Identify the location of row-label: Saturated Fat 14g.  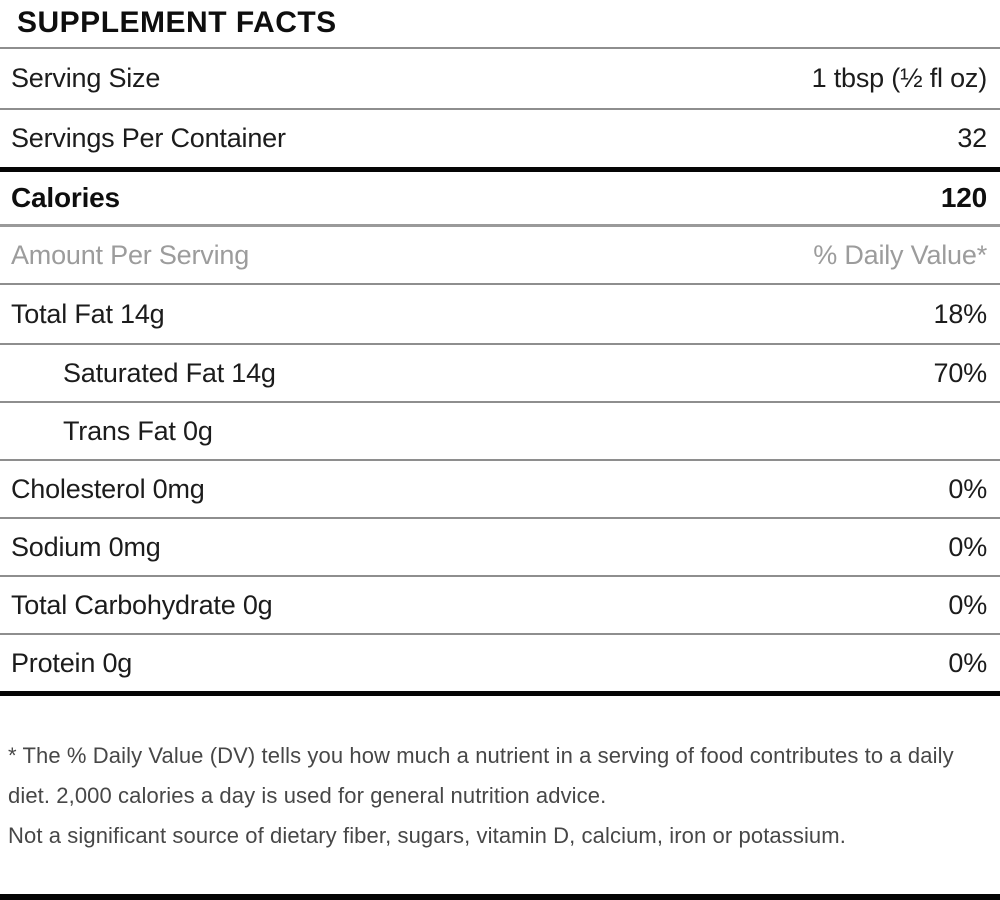
(169, 372).